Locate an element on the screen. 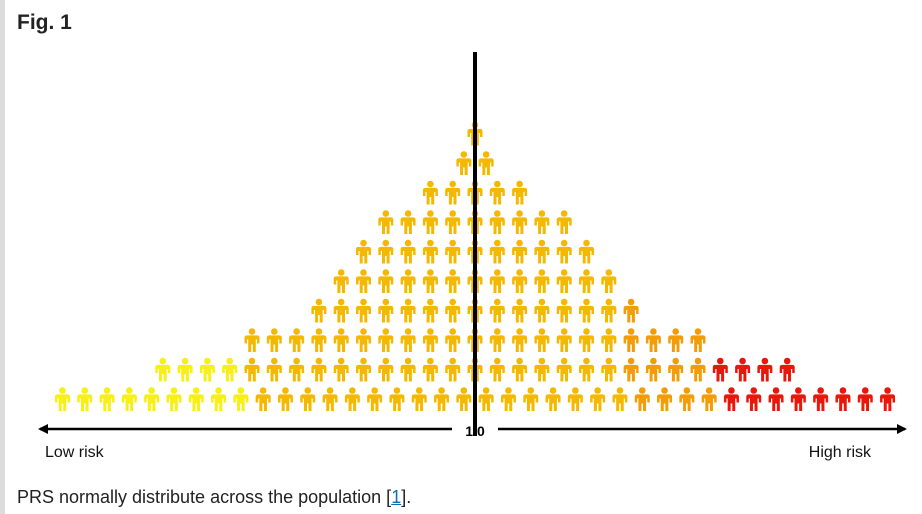  center-value-label: 1.0 is located at coordinates (475, 431).